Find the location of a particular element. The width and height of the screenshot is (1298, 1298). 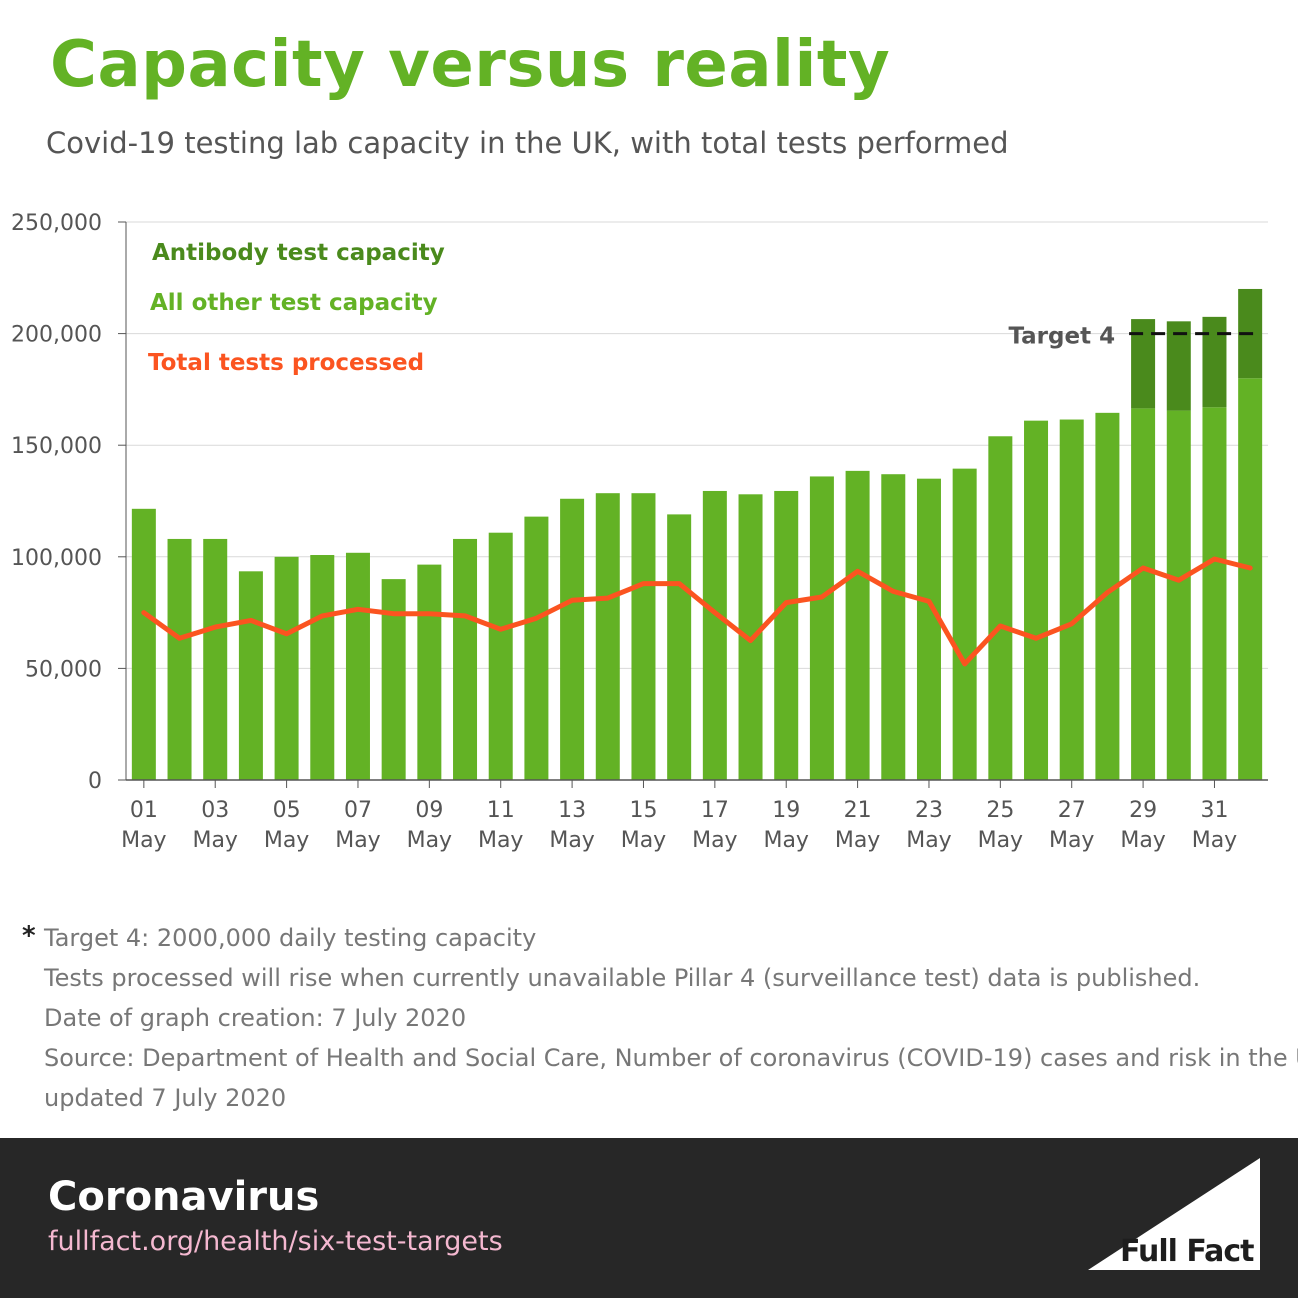

target-layer: Target 4 is located at coordinates (1133, 337).